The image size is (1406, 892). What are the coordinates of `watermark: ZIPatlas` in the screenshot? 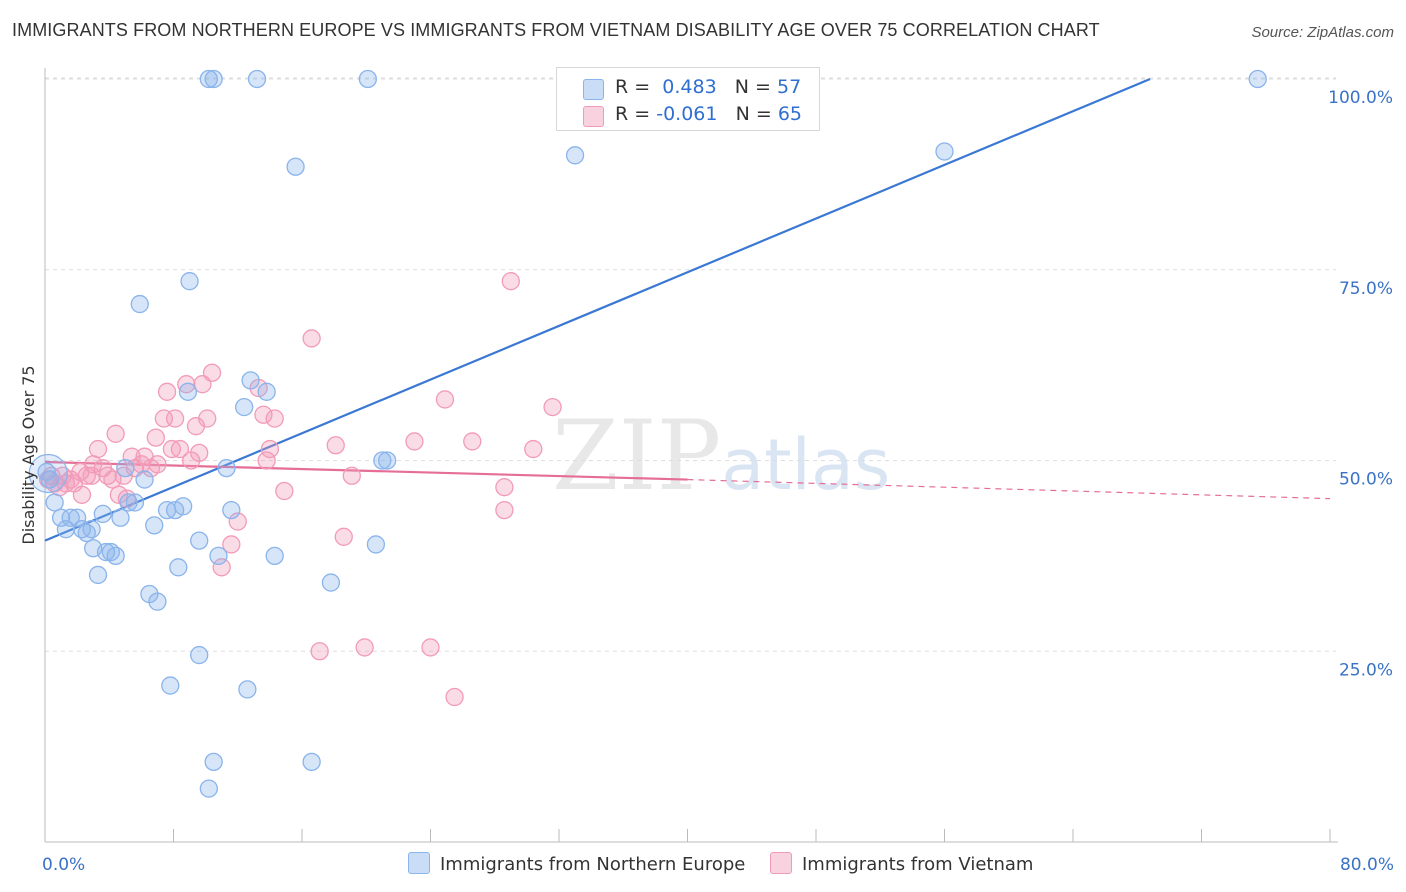 It's located at (721, 456).